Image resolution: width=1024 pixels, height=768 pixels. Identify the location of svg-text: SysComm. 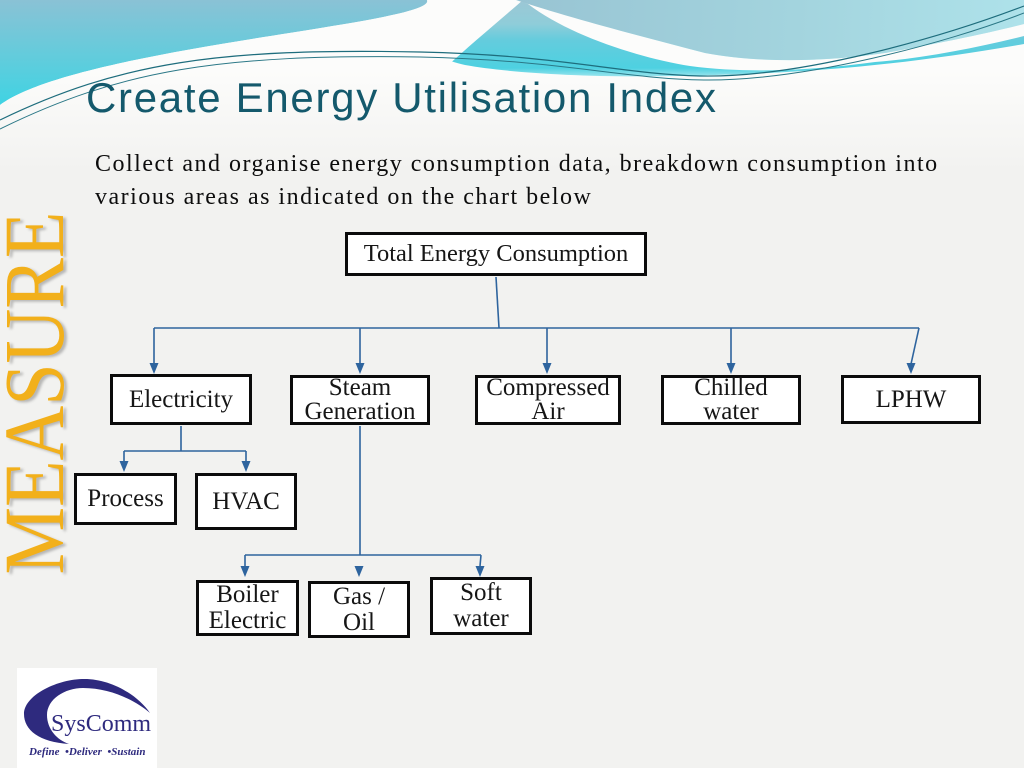
(101, 724).